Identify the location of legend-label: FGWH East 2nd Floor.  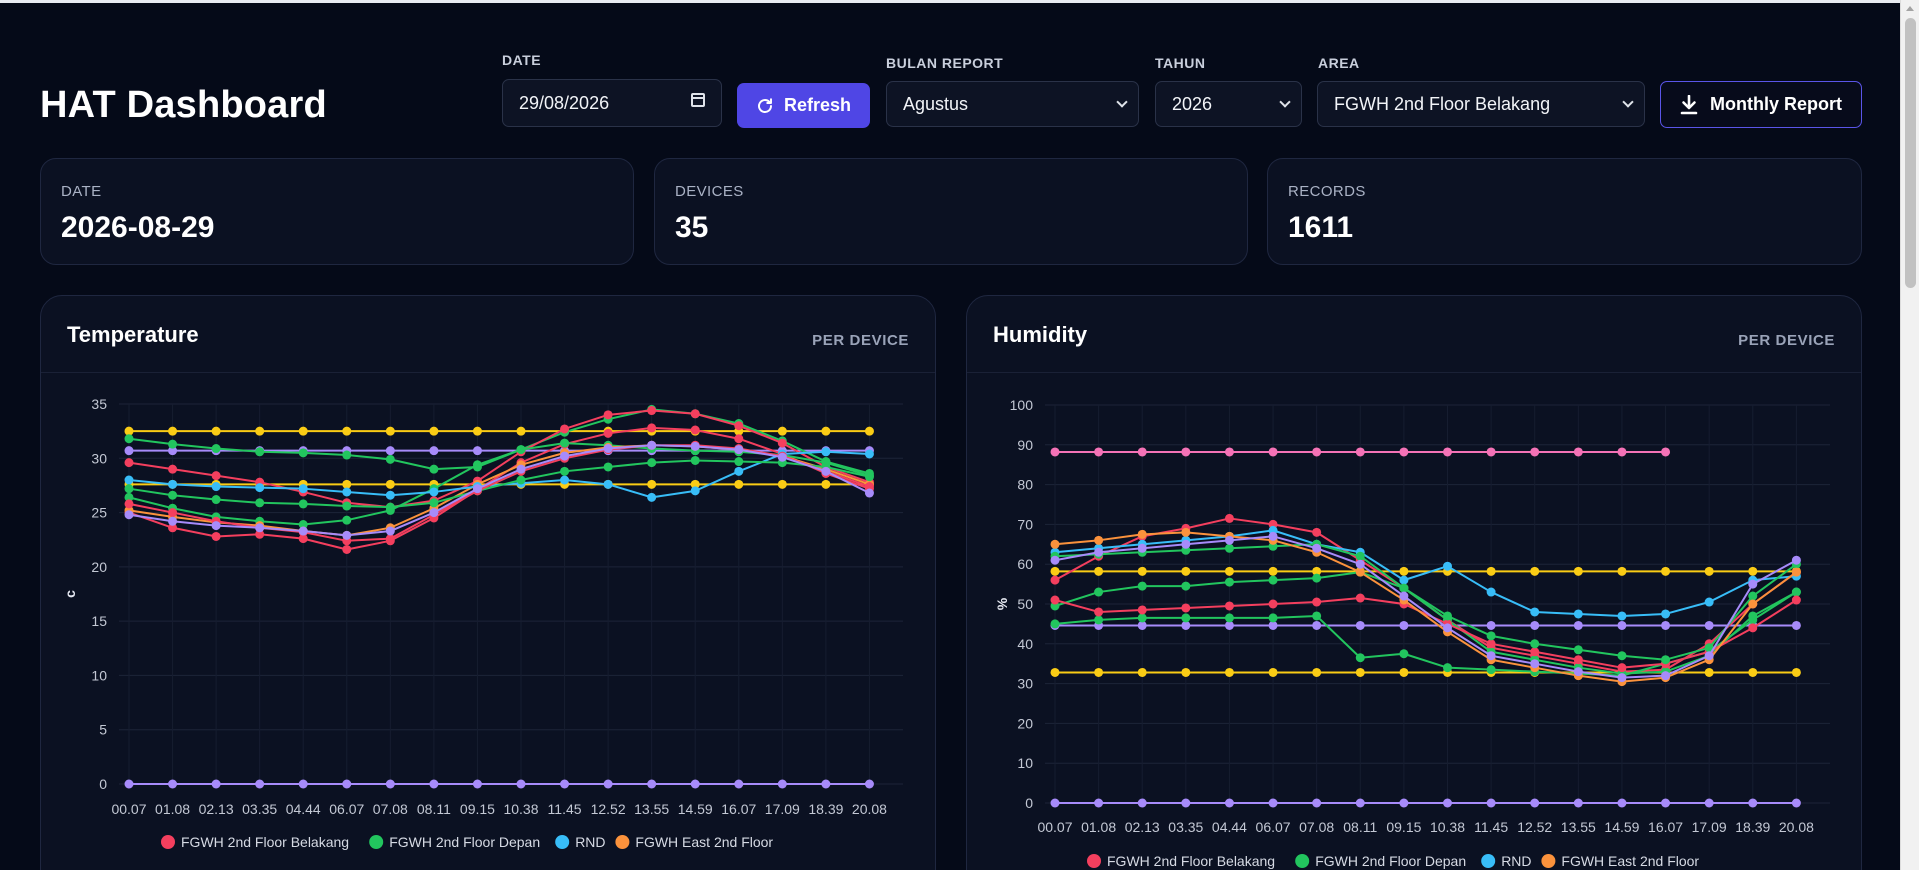
(1630, 861).